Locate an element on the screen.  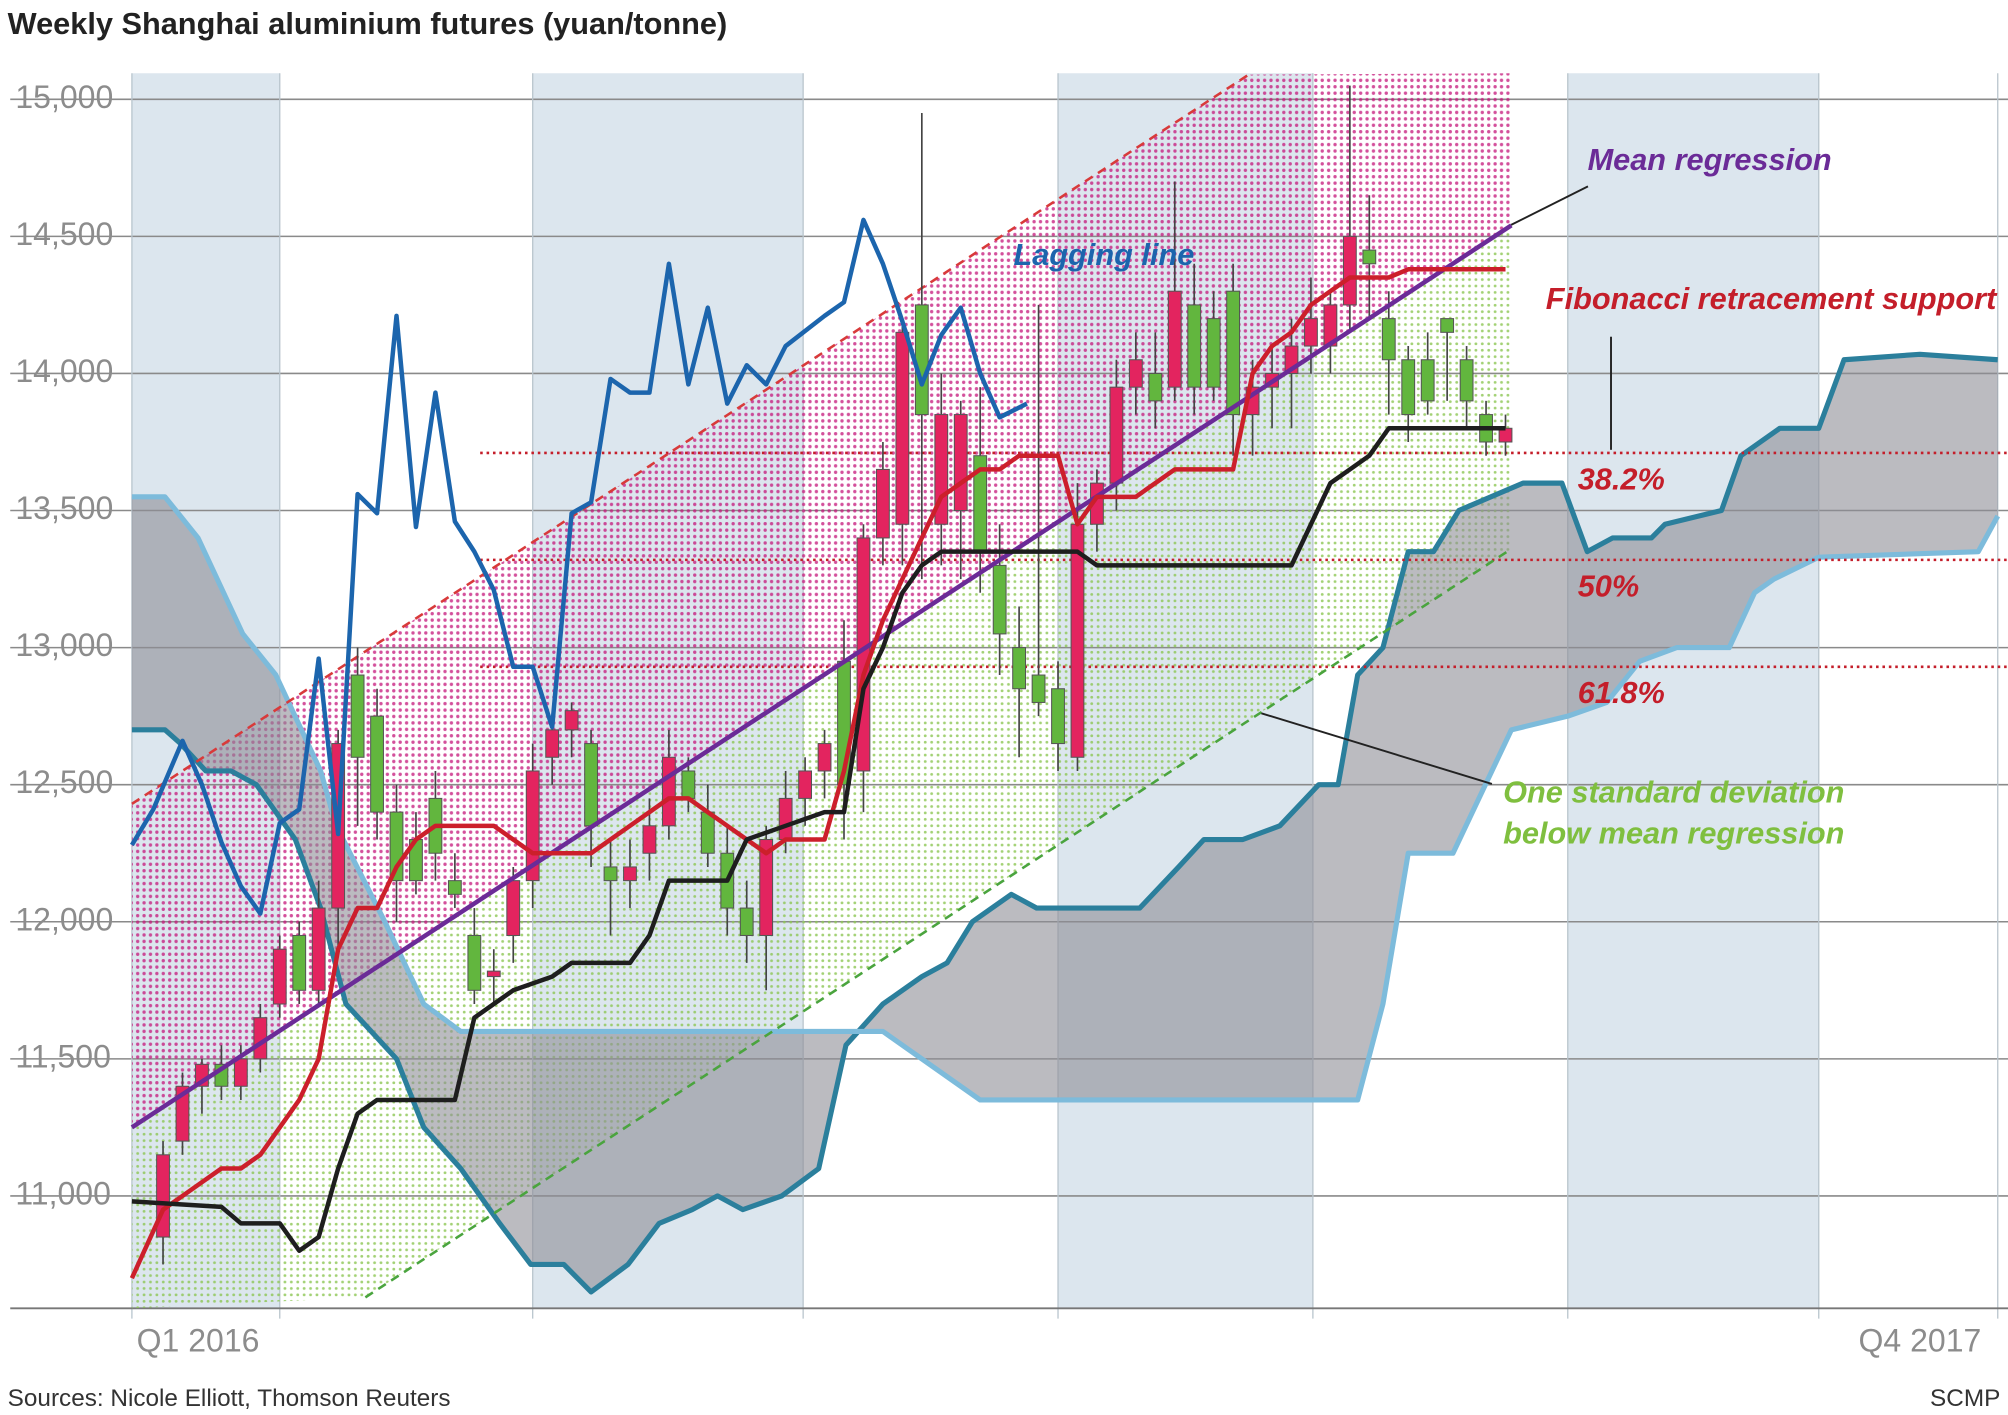
fib-label: 38.2% is located at coordinates (1621, 478).